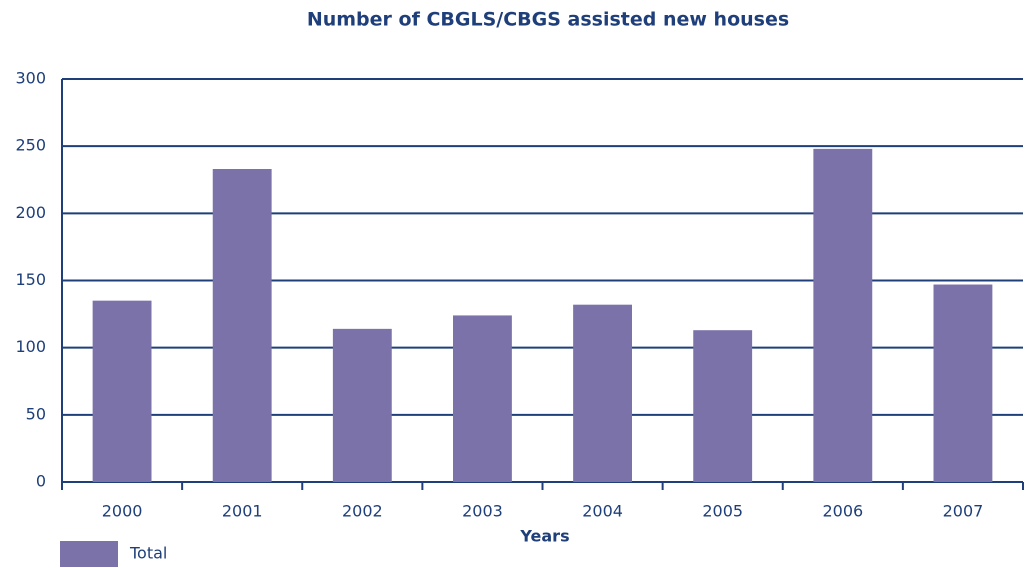 This screenshot has height=568, width=1027. What do you see at coordinates (30, 212) in the screenshot?
I see `y-tick-label: 200` at bounding box center [30, 212].